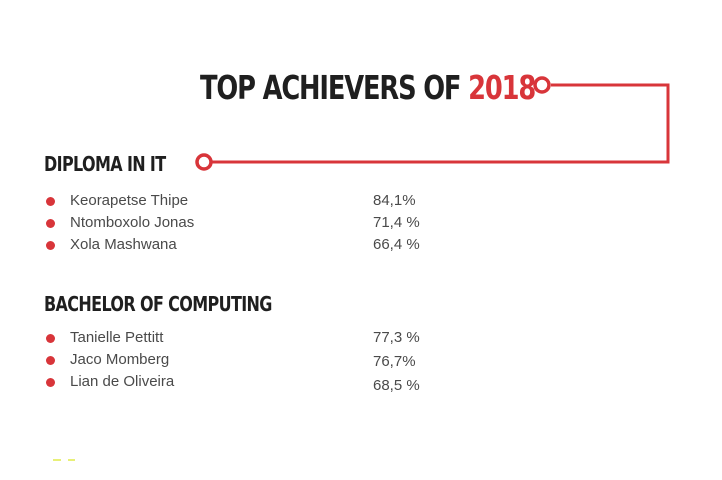 Image resolution: width=722 pixels, height=480 pixels. Describe the element at coordinates (394, 200) in the screenshot. I see `achiever-score: 84,1%` at that location.